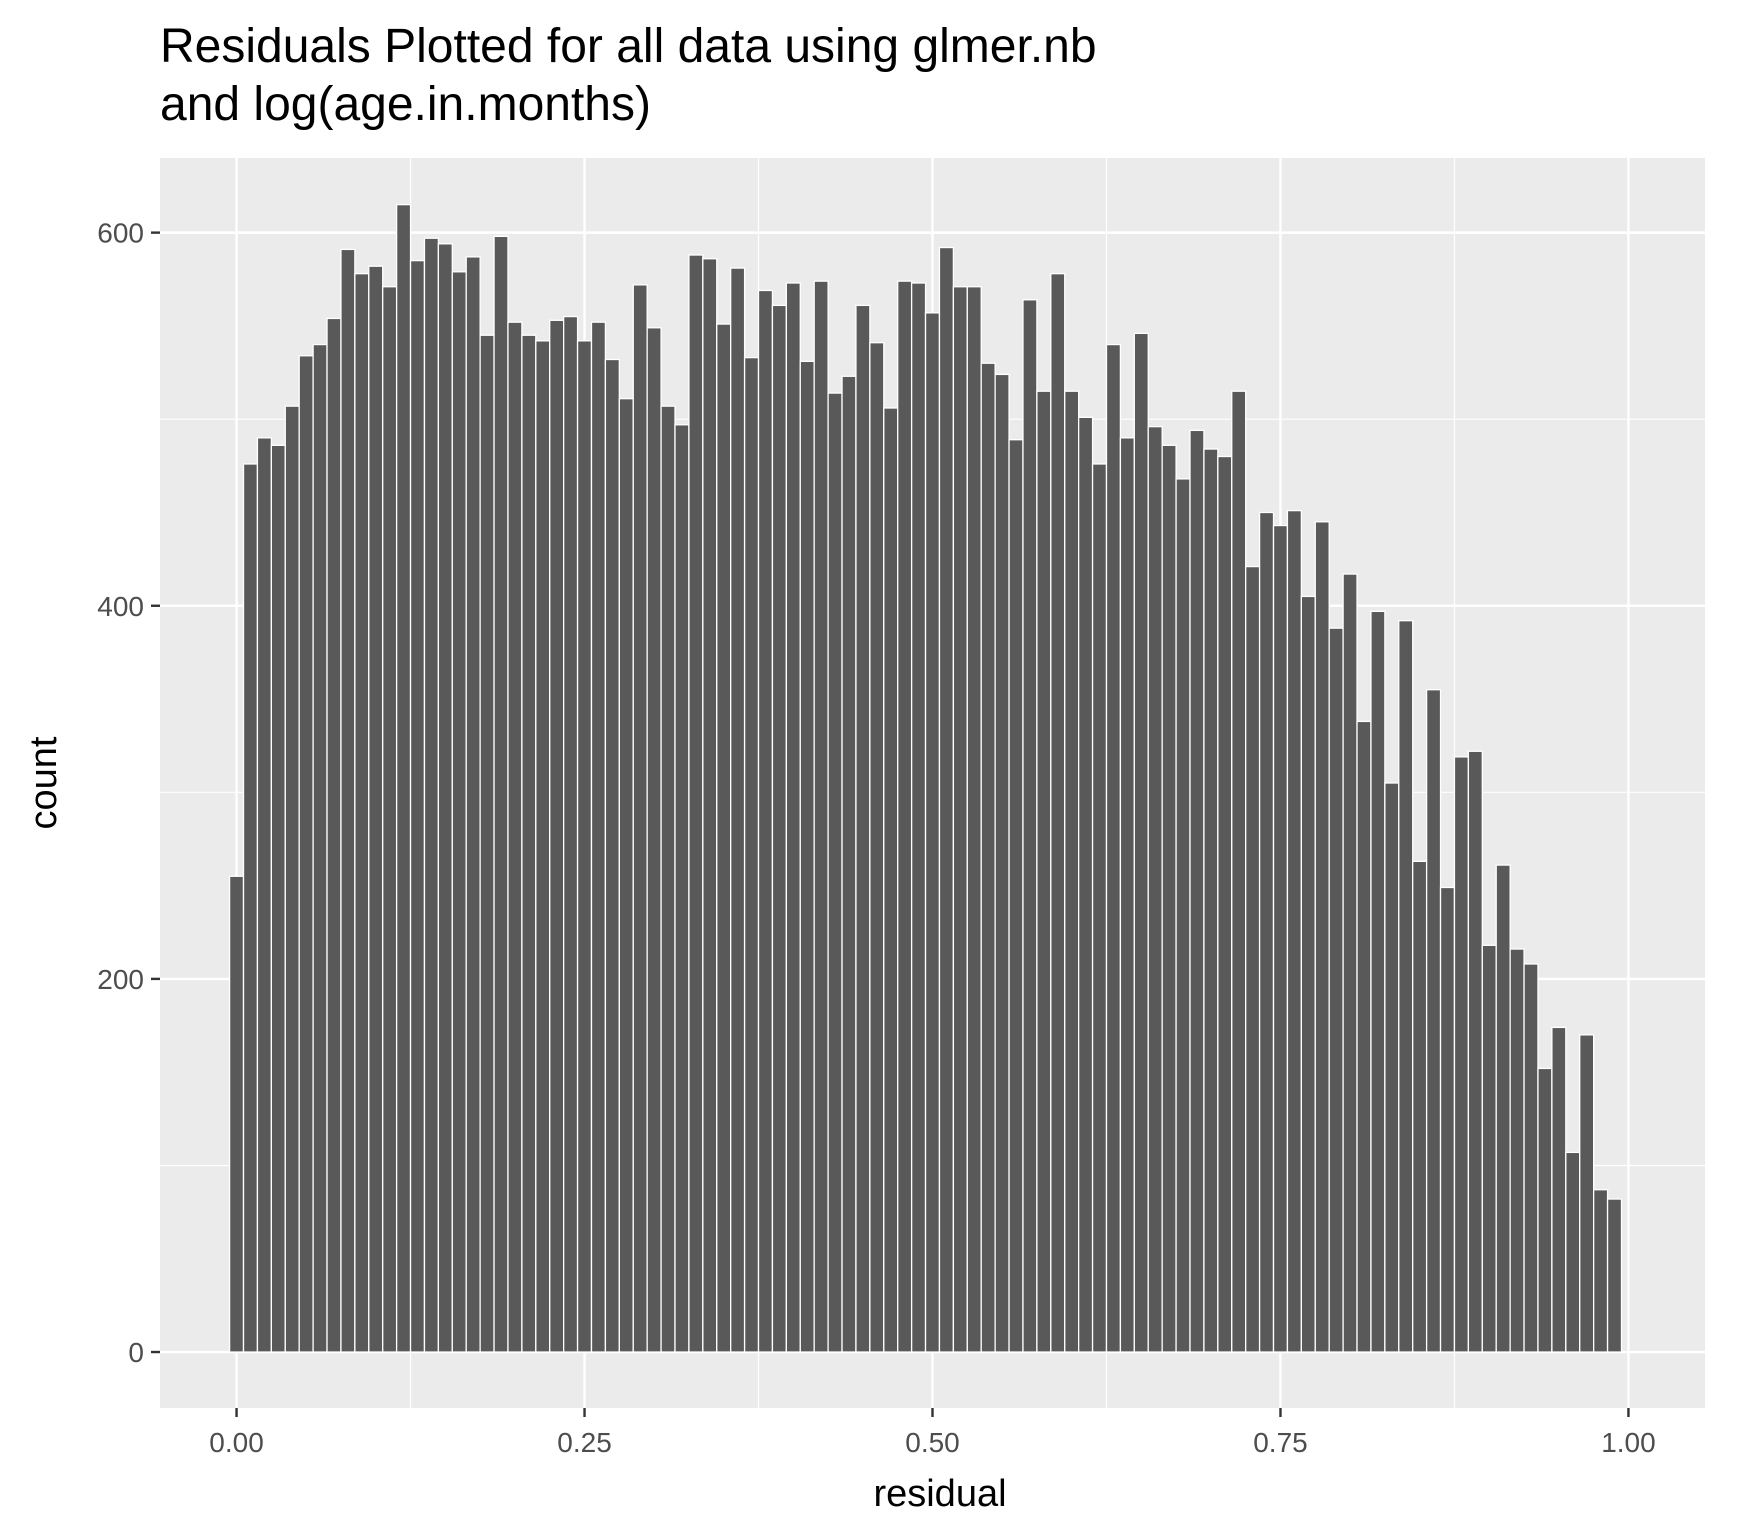 The image size is (1737, 1534). Describe the element at coordinates (584, 1442) in the screenshot. I see `x-tick-label: 0.25` at that location.